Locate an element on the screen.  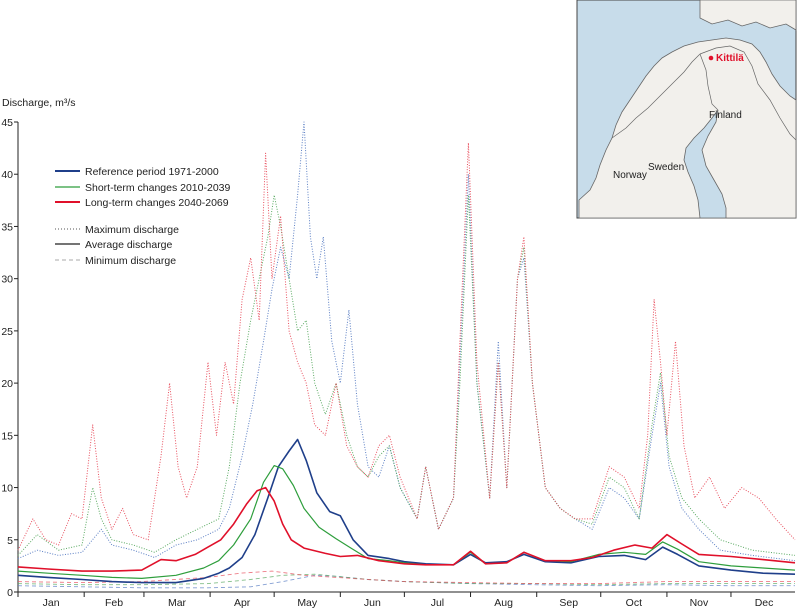
y-tick-label: 0 is located at coordinates (10, 593).